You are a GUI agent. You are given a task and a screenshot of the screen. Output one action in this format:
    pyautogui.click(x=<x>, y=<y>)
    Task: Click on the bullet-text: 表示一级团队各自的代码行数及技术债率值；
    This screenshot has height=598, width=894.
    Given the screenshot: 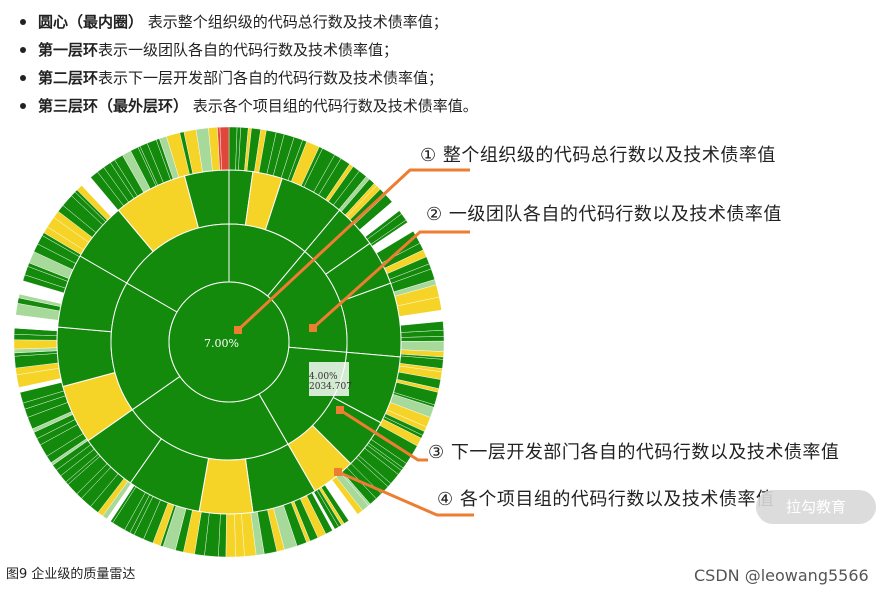 What is the action you would take?
    pyautogui.click(x=248, y=50)
    